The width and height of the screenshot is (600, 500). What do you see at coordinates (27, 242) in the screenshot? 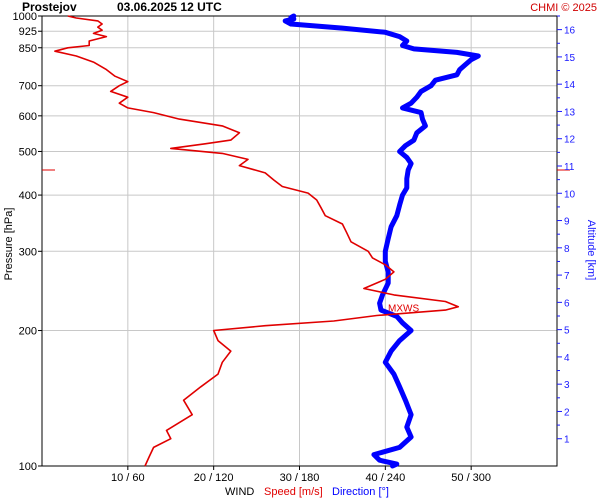
I see `pressure-ticks: 100 200 300 400 500 600 700 850 925 1000` at bounding box center [27, 242].